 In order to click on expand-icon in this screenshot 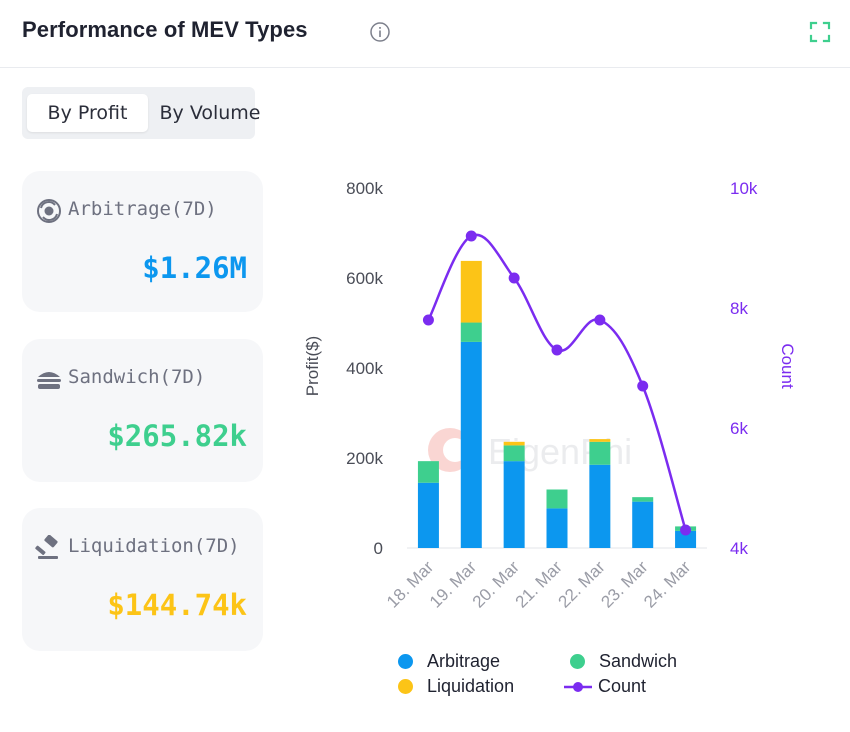, I will do `click(820, 32)`.